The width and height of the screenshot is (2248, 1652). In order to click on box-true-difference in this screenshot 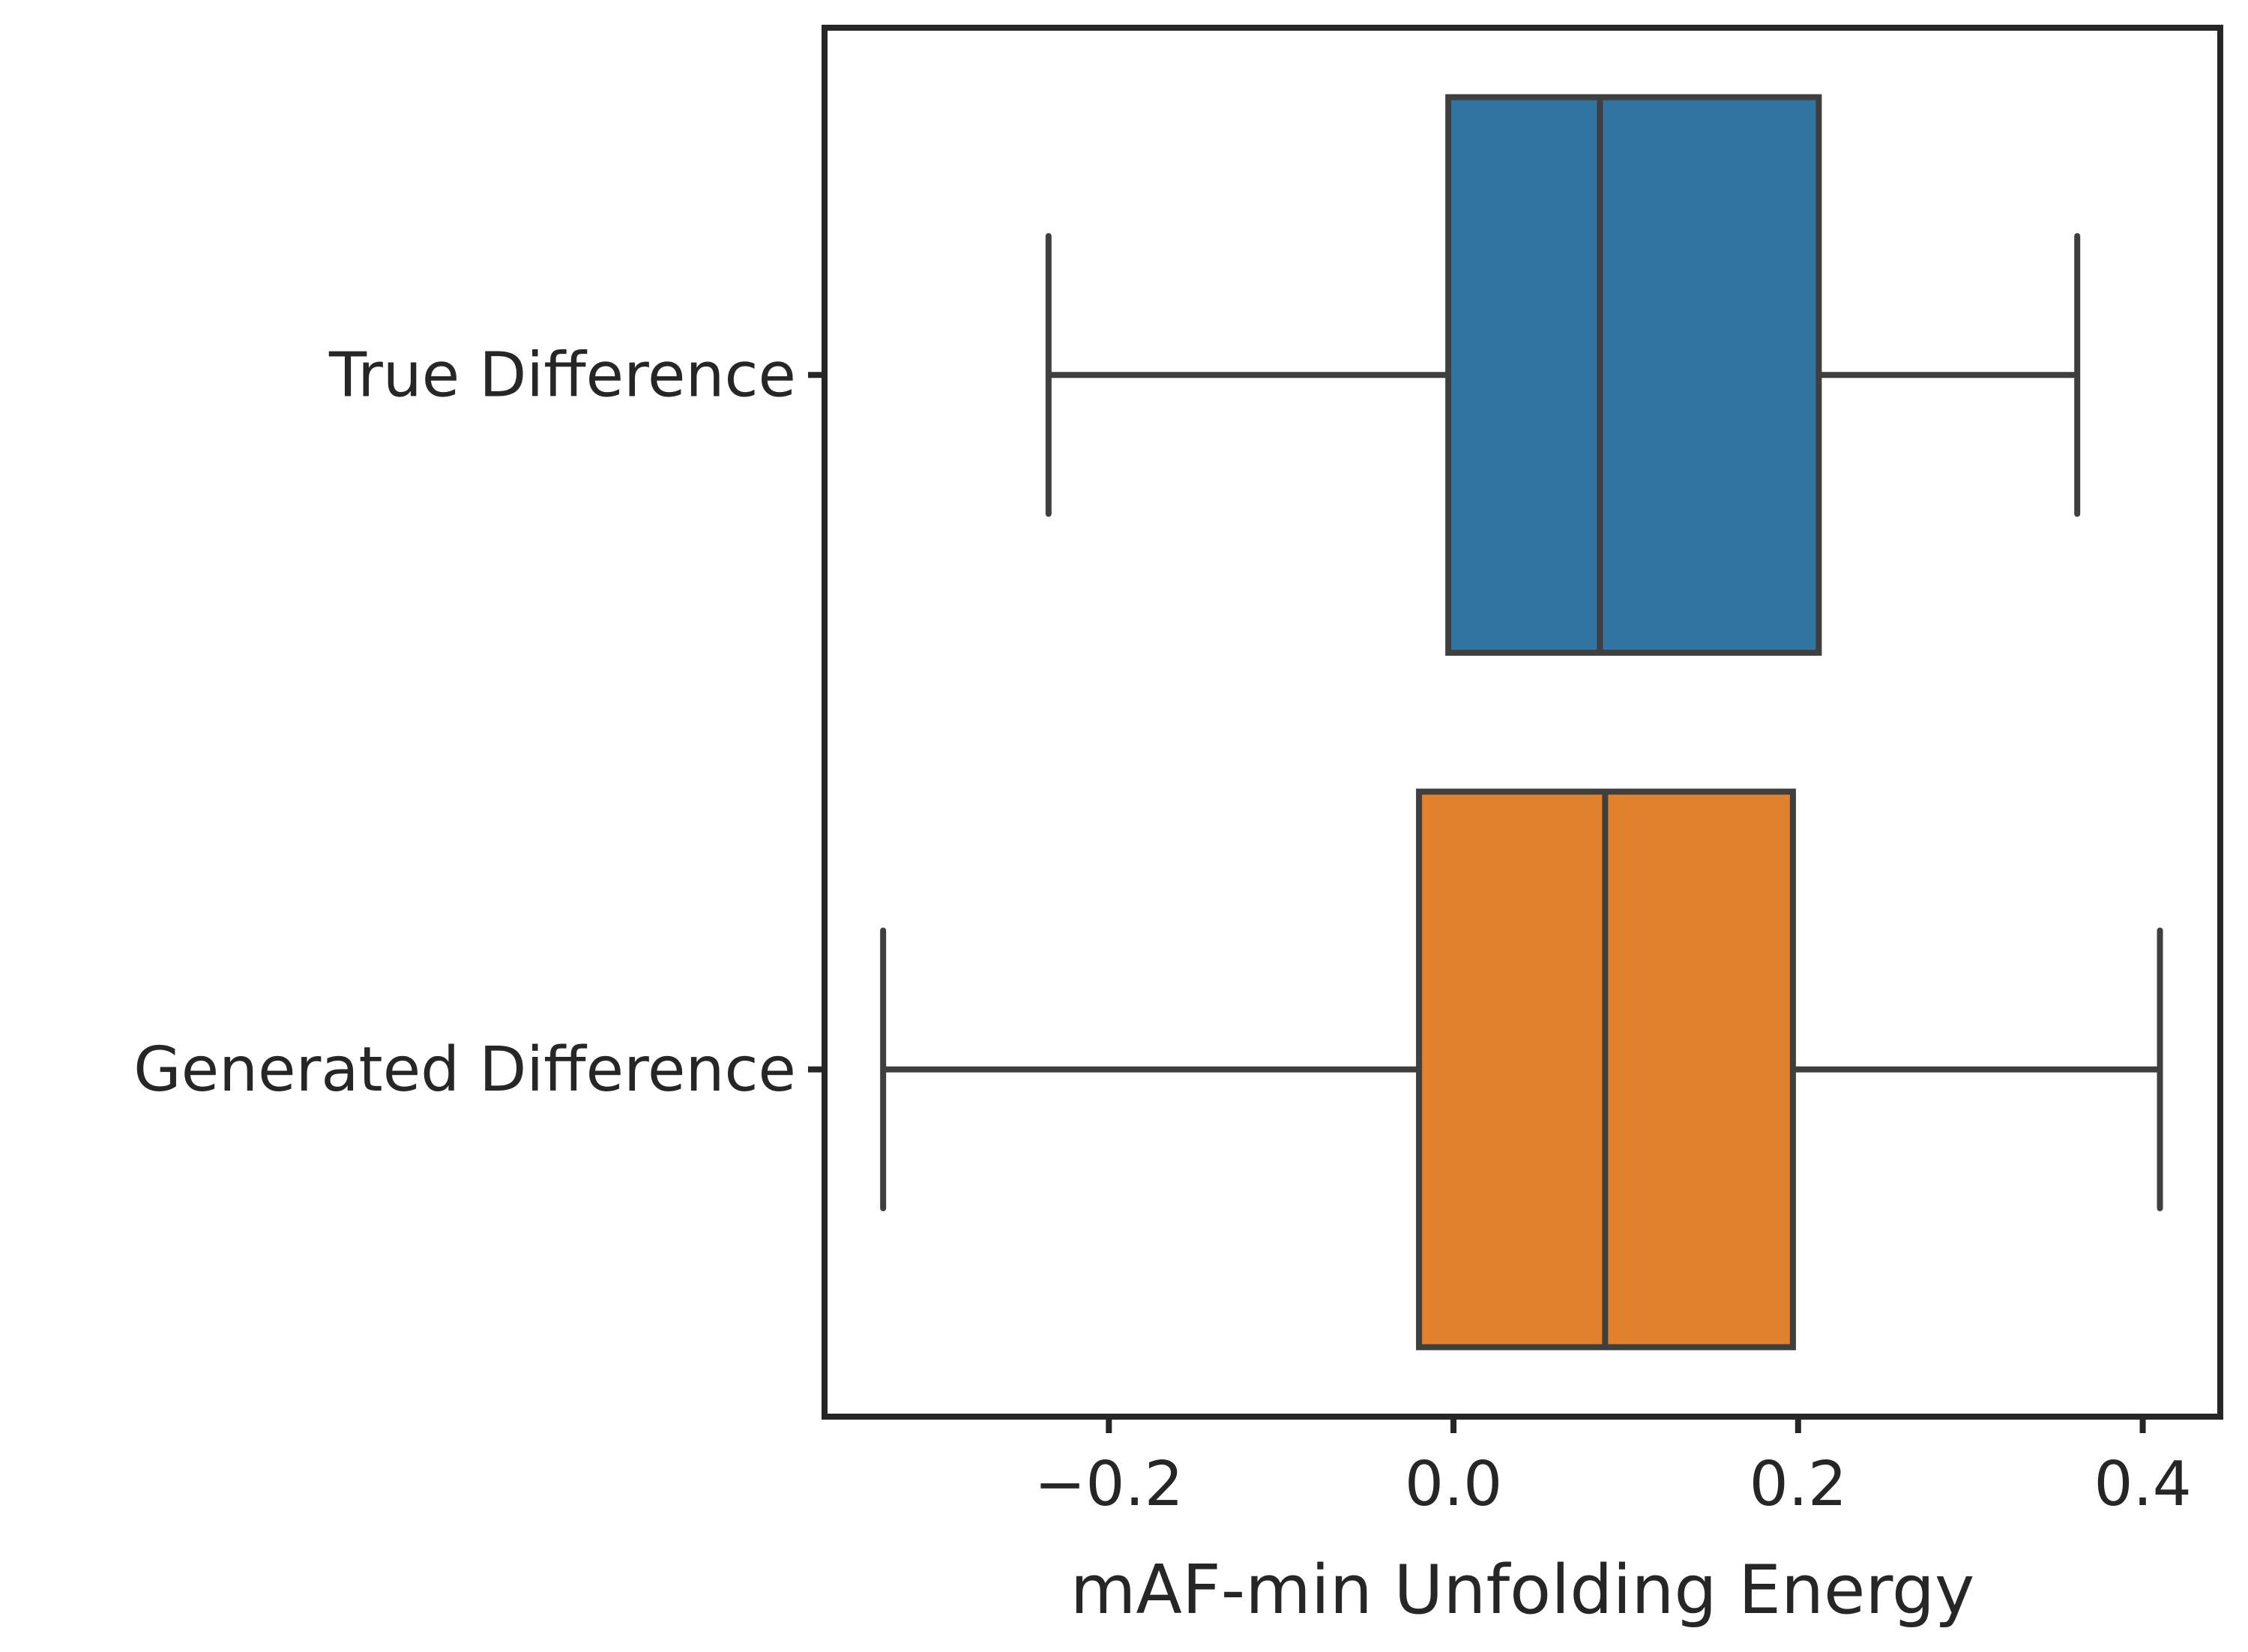, I will do `click(1633, 375)`.